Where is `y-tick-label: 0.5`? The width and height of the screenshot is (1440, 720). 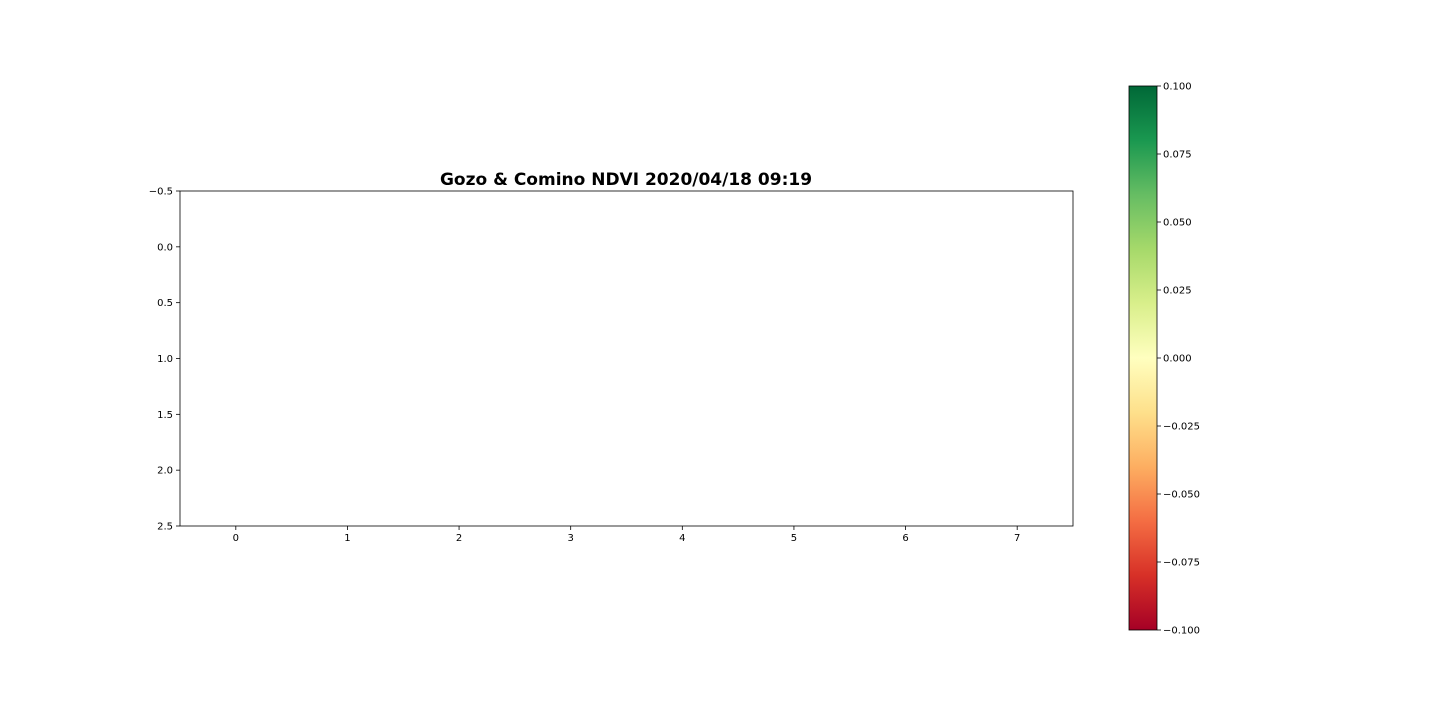
y-tick-label: 0.5 is located at coordinates (165, 303).